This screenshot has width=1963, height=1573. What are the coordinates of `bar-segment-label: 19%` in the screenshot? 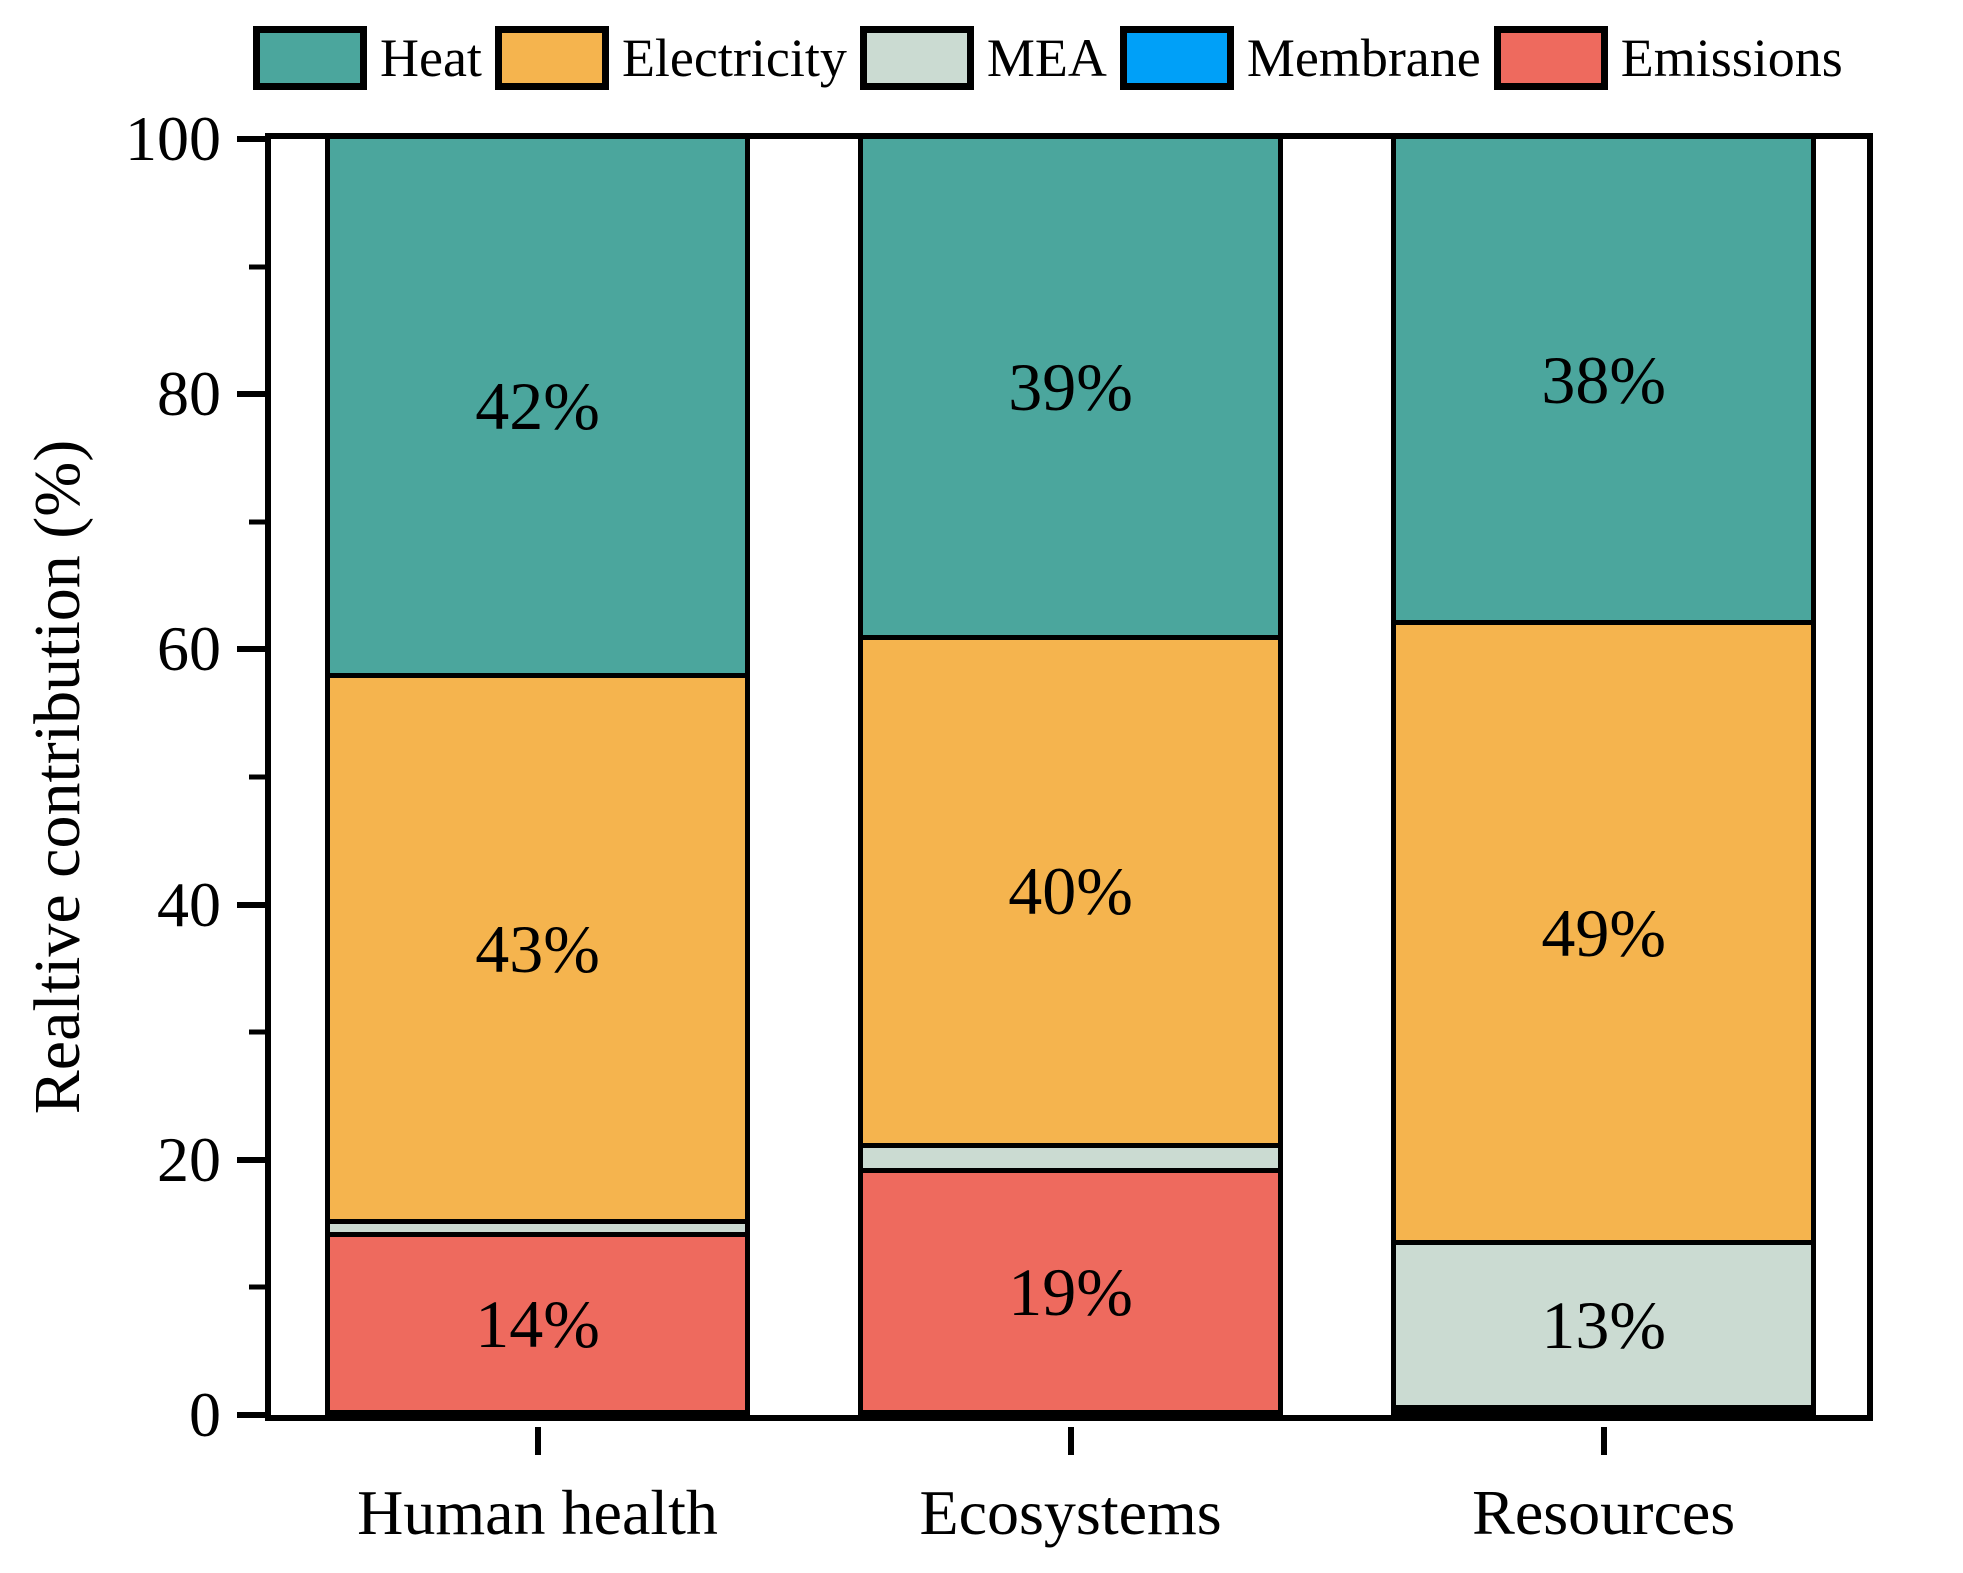 It's located at (1070, 1291).